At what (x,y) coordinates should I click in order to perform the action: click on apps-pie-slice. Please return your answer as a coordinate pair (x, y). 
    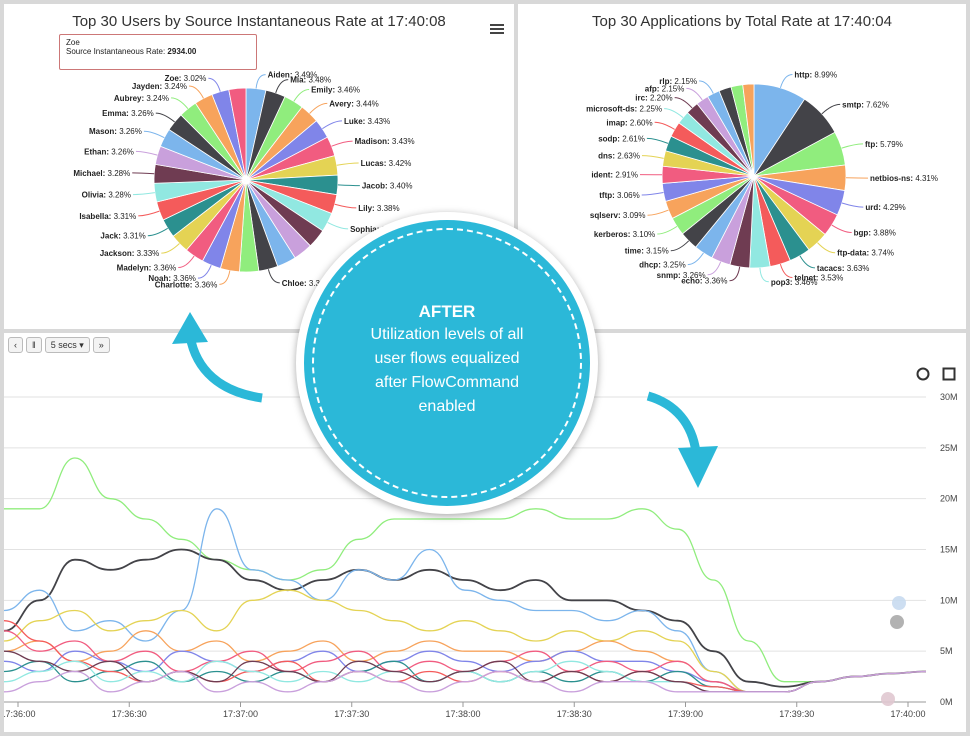
    Looking at the image, I should click on (748, 130).